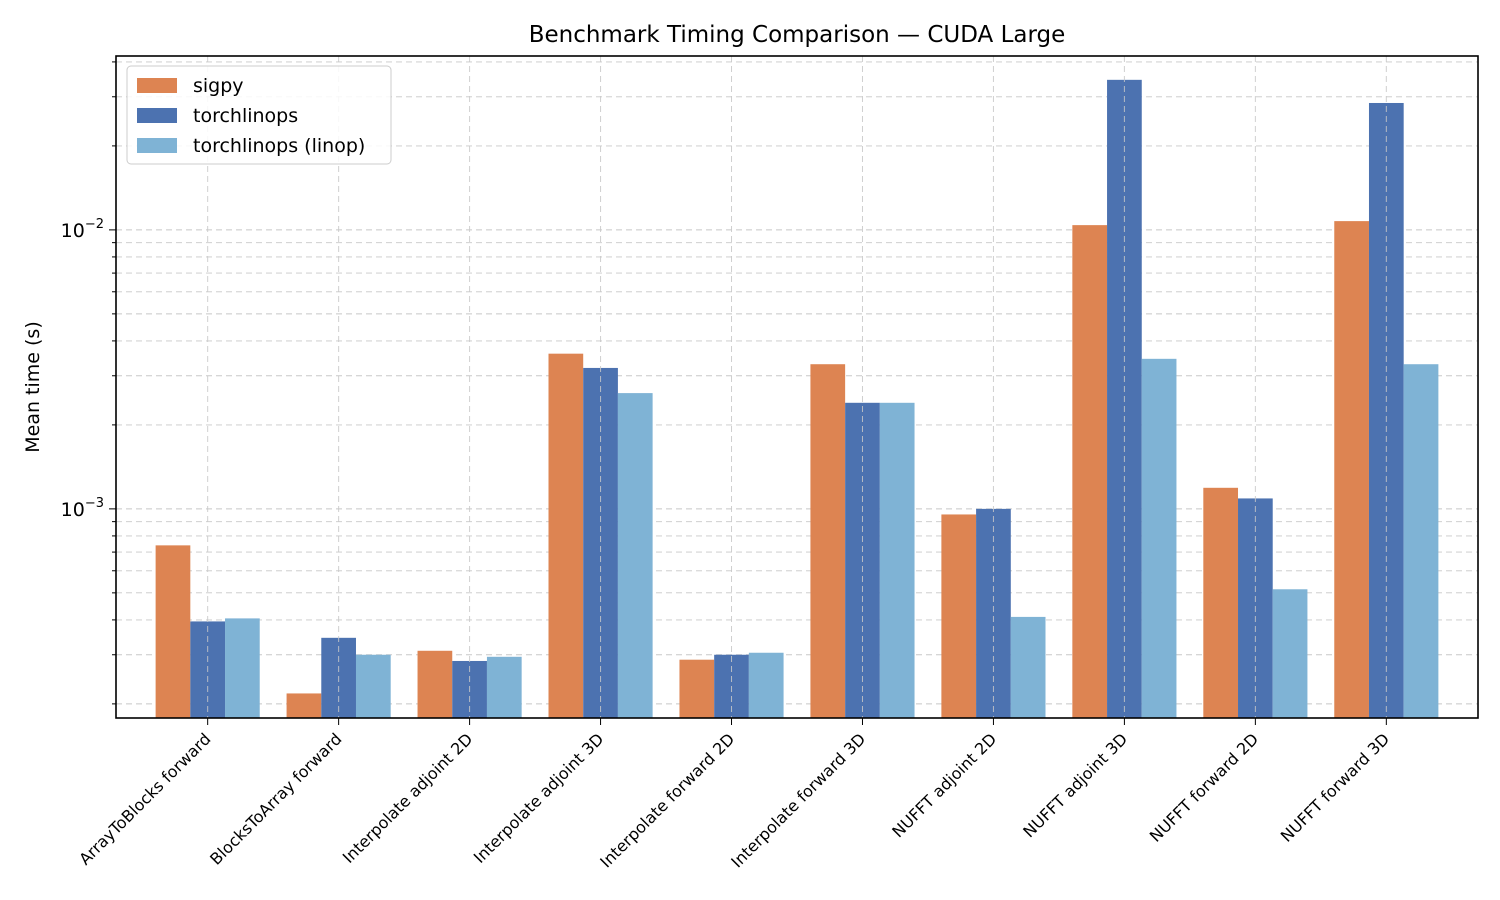  I want to click on legend: sigpy torchlinops torchlinops (linop), so click(259, 115).